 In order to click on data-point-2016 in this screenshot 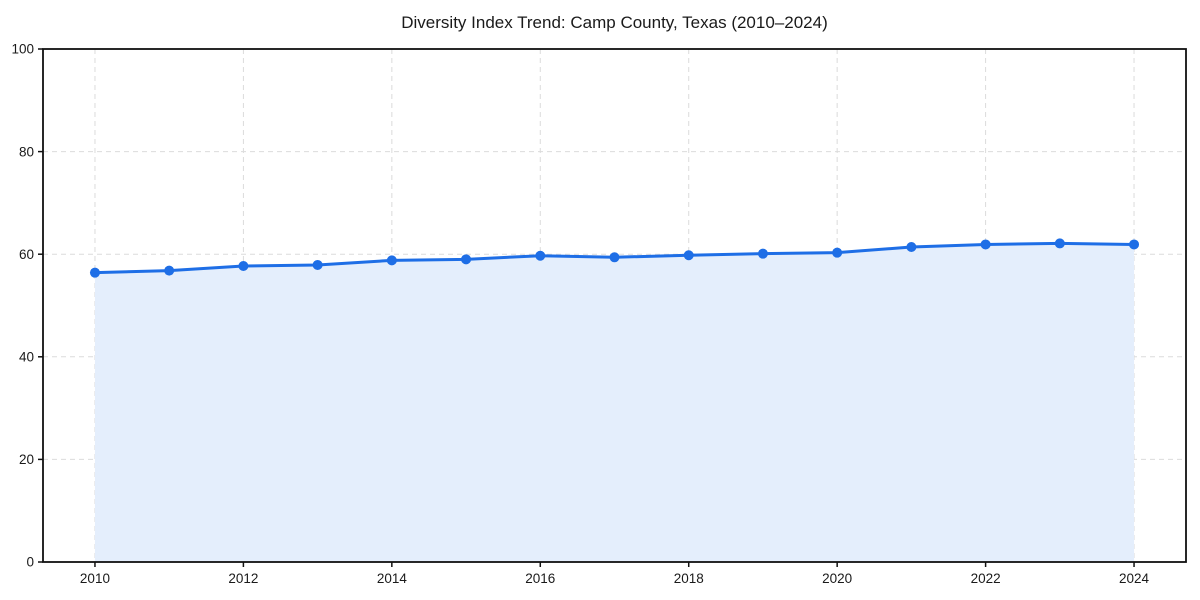, I will do `click(540, 255)`.